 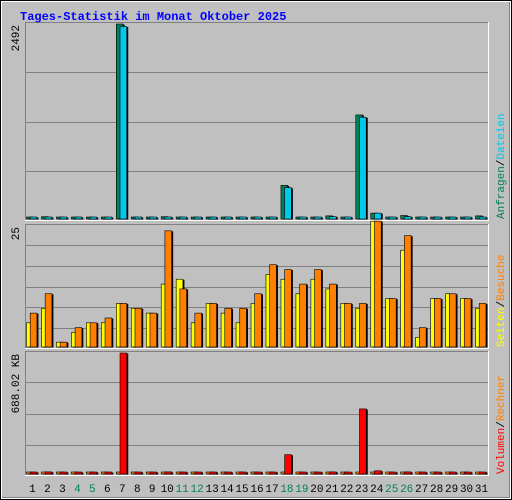 What do you see at coordinates (227, 490) in the screenshot?
I see `x-tick-label-day-14: 14` at bounding box center [227, 490].